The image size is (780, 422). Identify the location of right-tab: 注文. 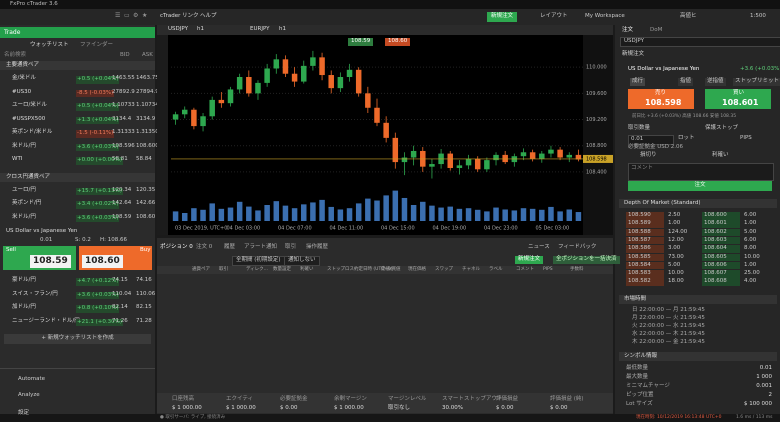
(628, 30).